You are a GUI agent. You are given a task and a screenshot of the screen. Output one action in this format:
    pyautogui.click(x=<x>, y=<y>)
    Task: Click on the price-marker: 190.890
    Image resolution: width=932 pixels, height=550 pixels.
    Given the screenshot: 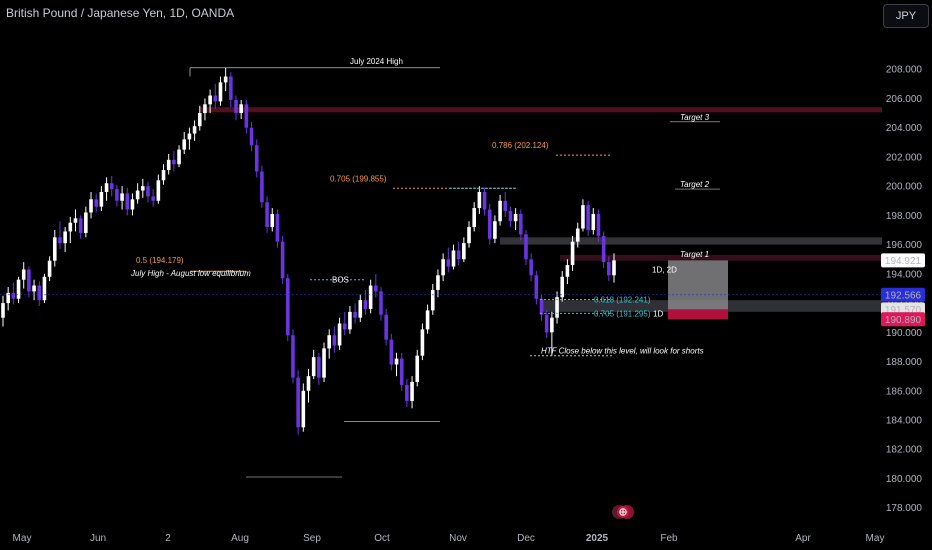 What is the action you would take?
    pyautogui.click(x=903, y=319)
    